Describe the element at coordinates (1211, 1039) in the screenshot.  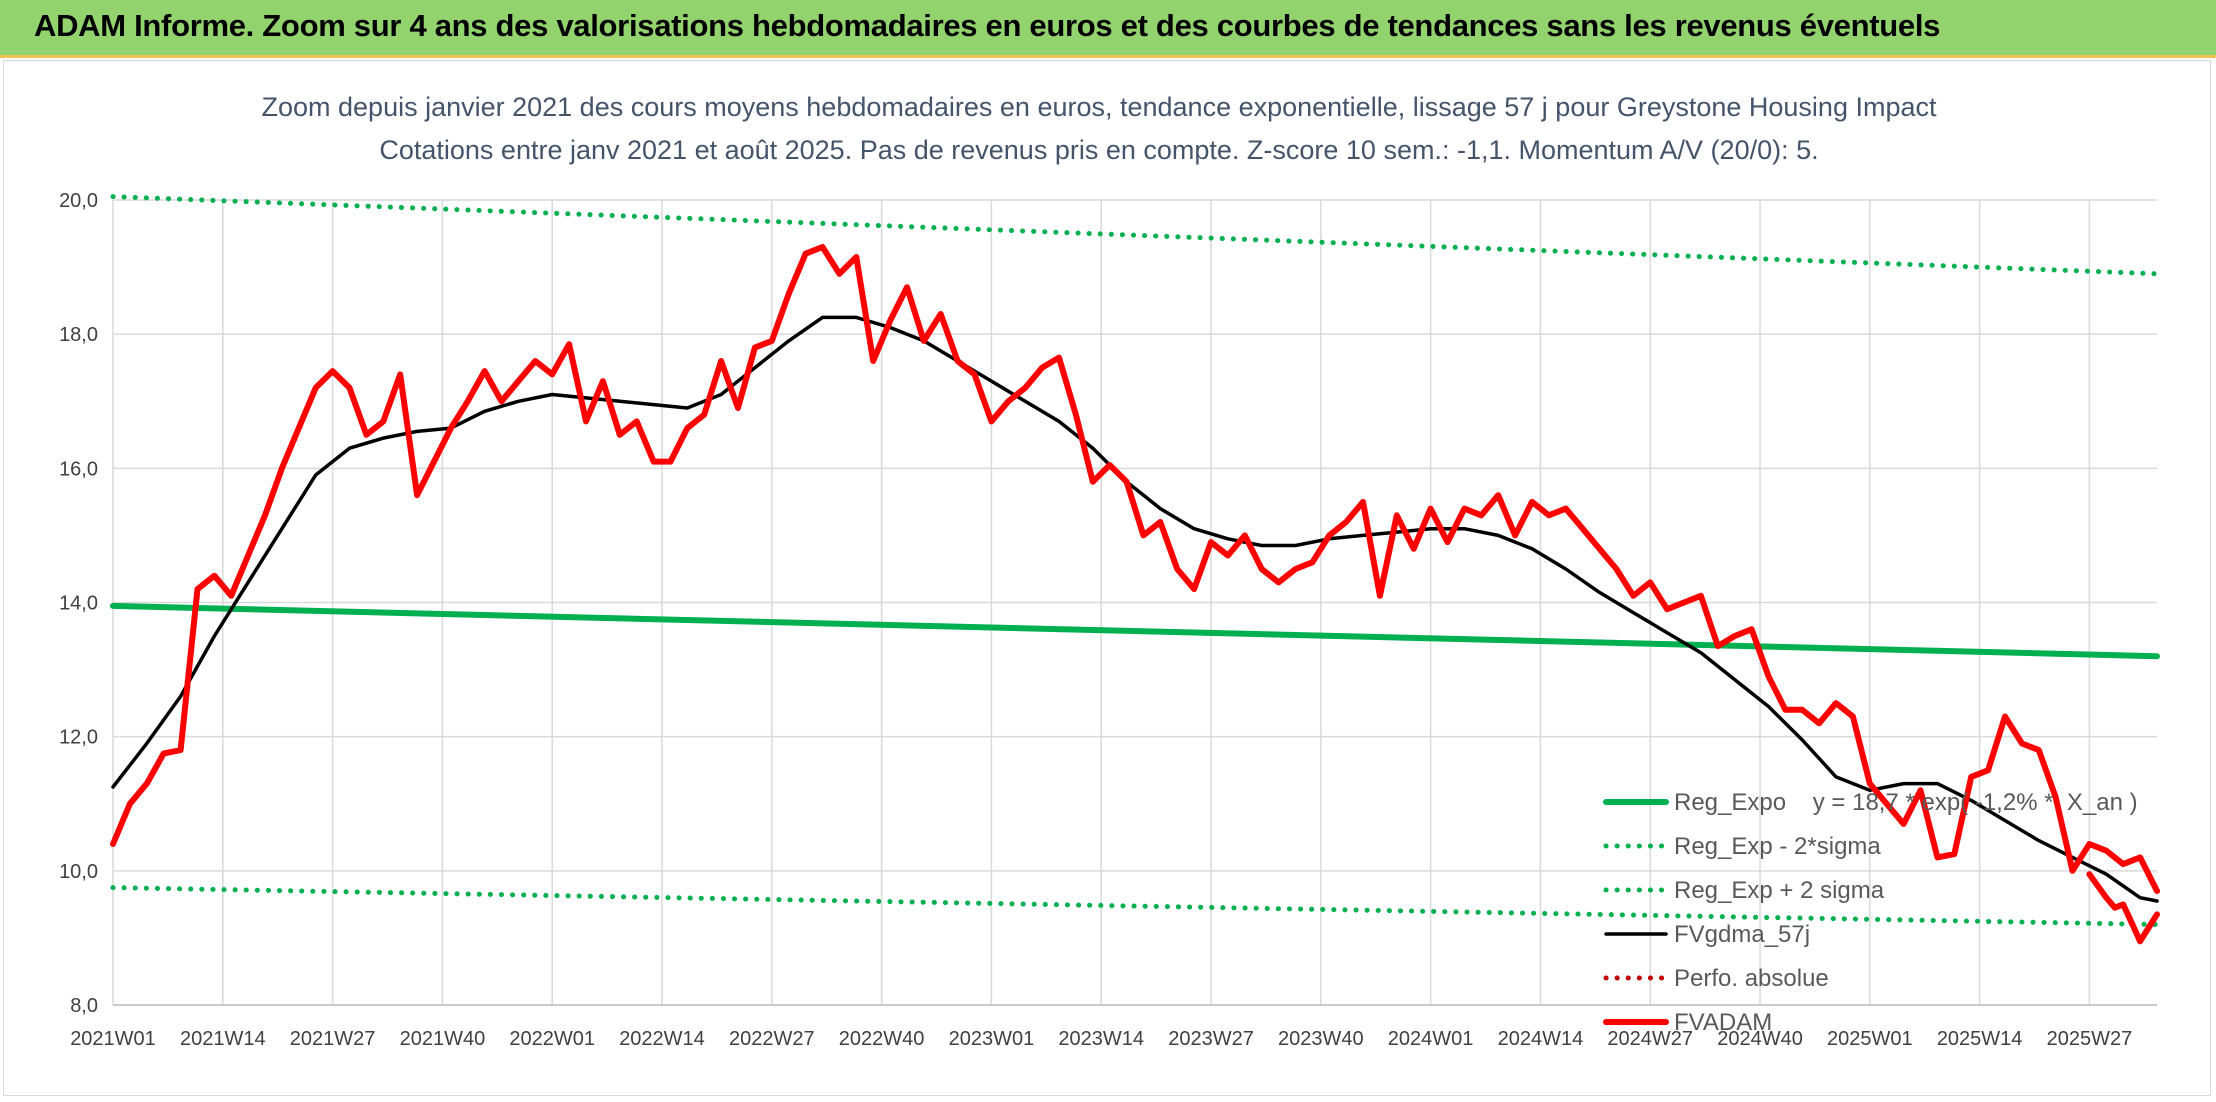
I see `x-tick-label: 2023W27` at that location.